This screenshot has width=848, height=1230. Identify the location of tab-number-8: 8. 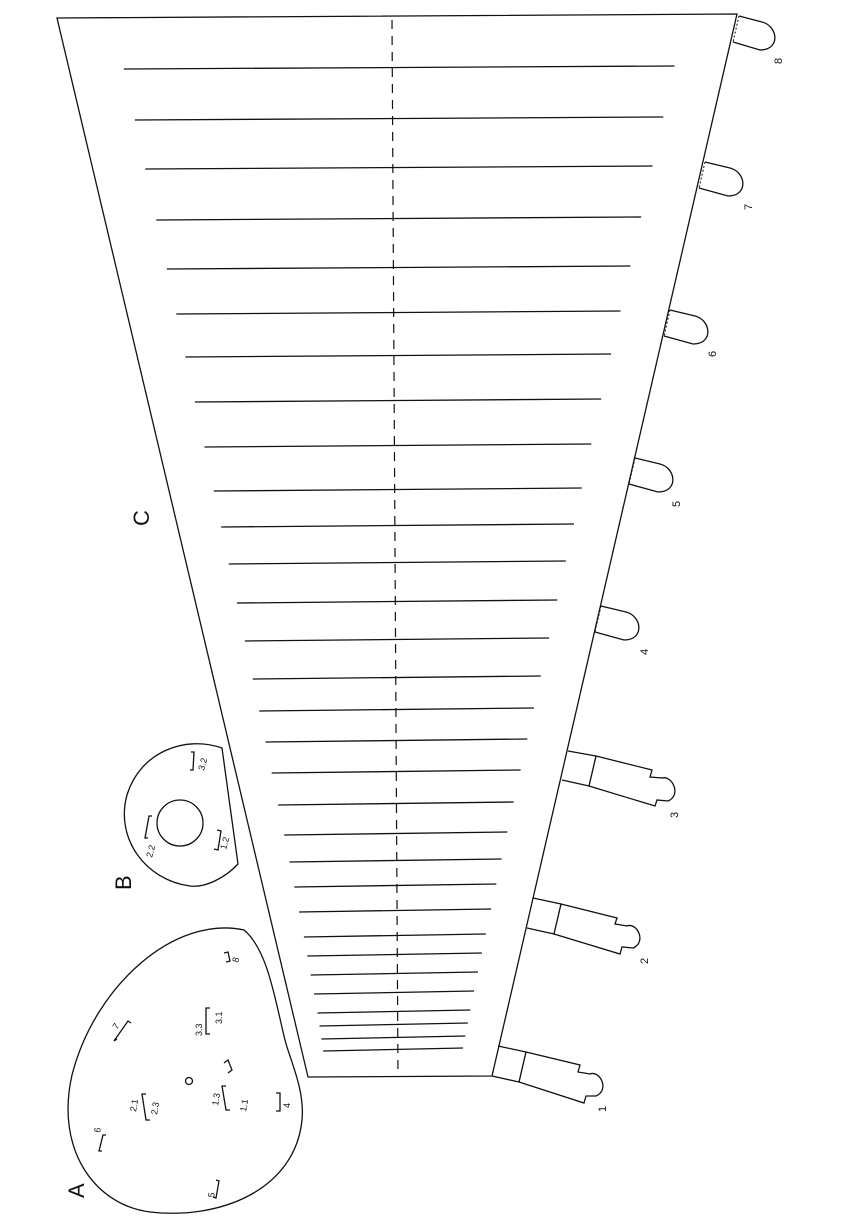
(779, 61).